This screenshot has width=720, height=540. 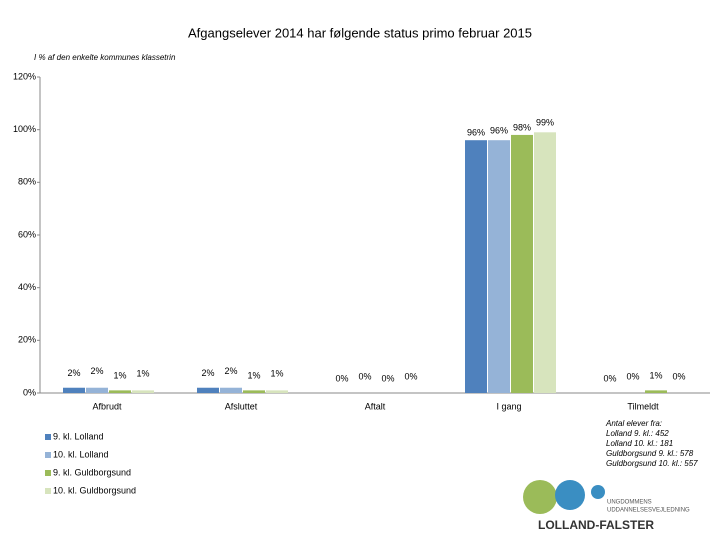 I want to click on x-tick-label: Afbrudt, so click(x=107, y=406).